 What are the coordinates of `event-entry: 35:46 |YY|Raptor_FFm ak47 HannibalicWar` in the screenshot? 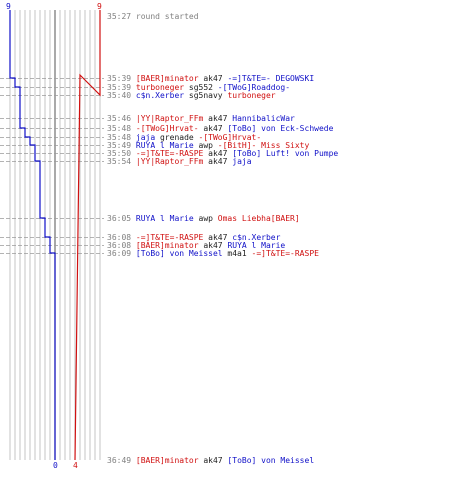 It's located at (201, 118).